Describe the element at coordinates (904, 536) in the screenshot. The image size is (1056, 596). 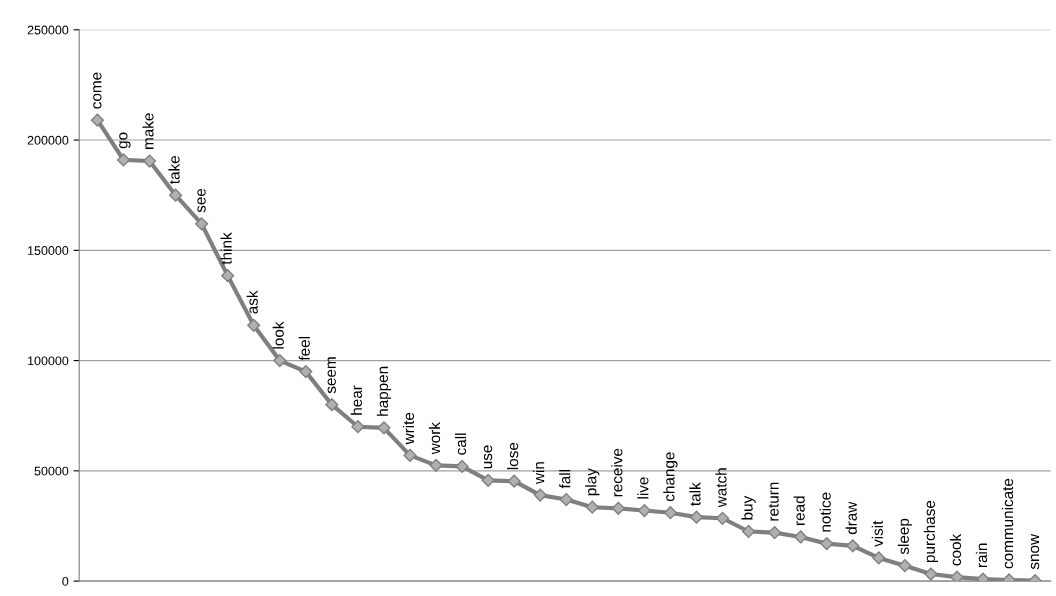
I see `x-tick-label: sleep` at that location.